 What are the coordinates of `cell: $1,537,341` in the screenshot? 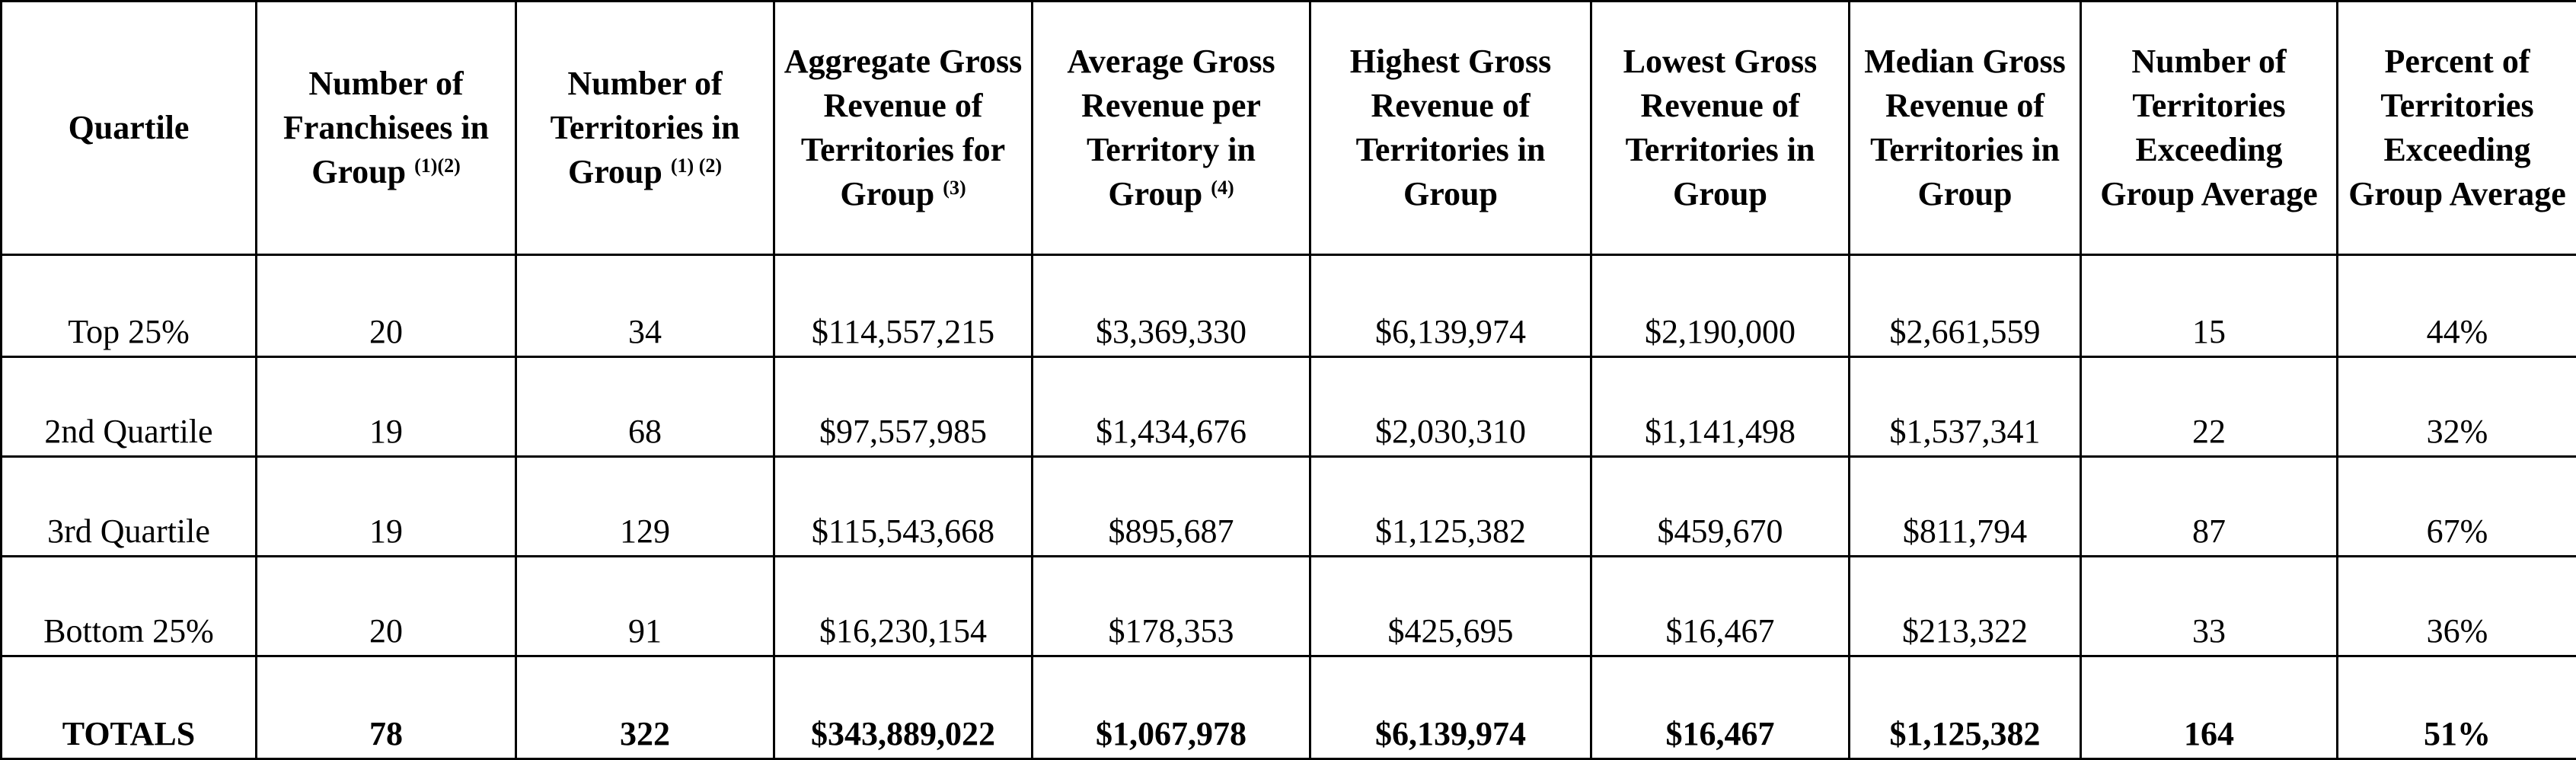 It's located at (1965, 407).